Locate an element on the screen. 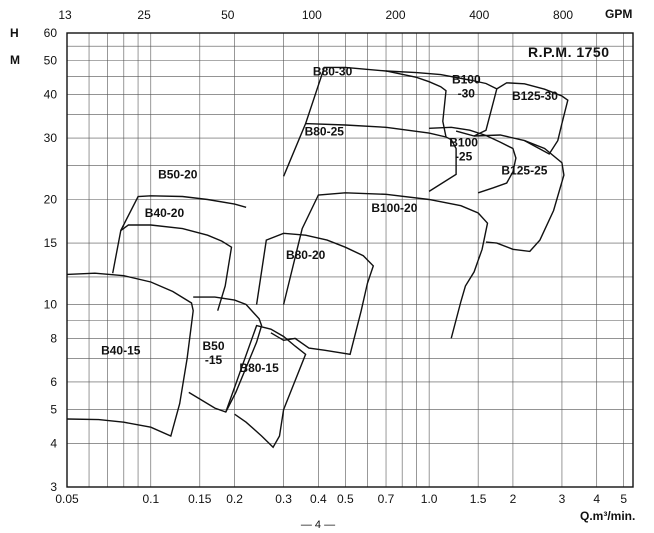  x-tick-label: 5 is located at coordinates (623, 499).